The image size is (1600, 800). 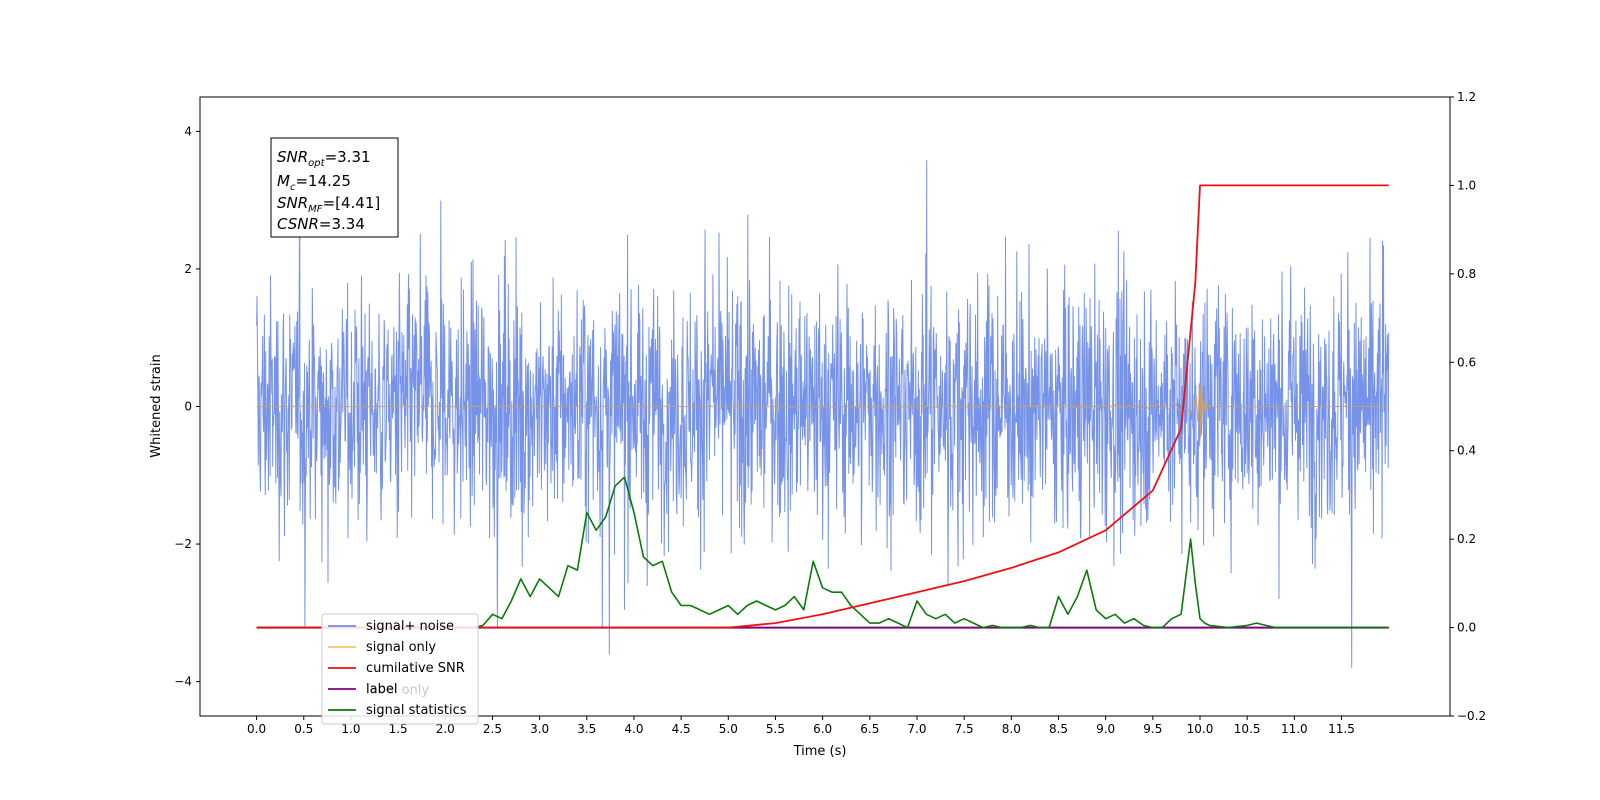 I want to click on x-tick-label: 2.0, so click(x=445, y=729).